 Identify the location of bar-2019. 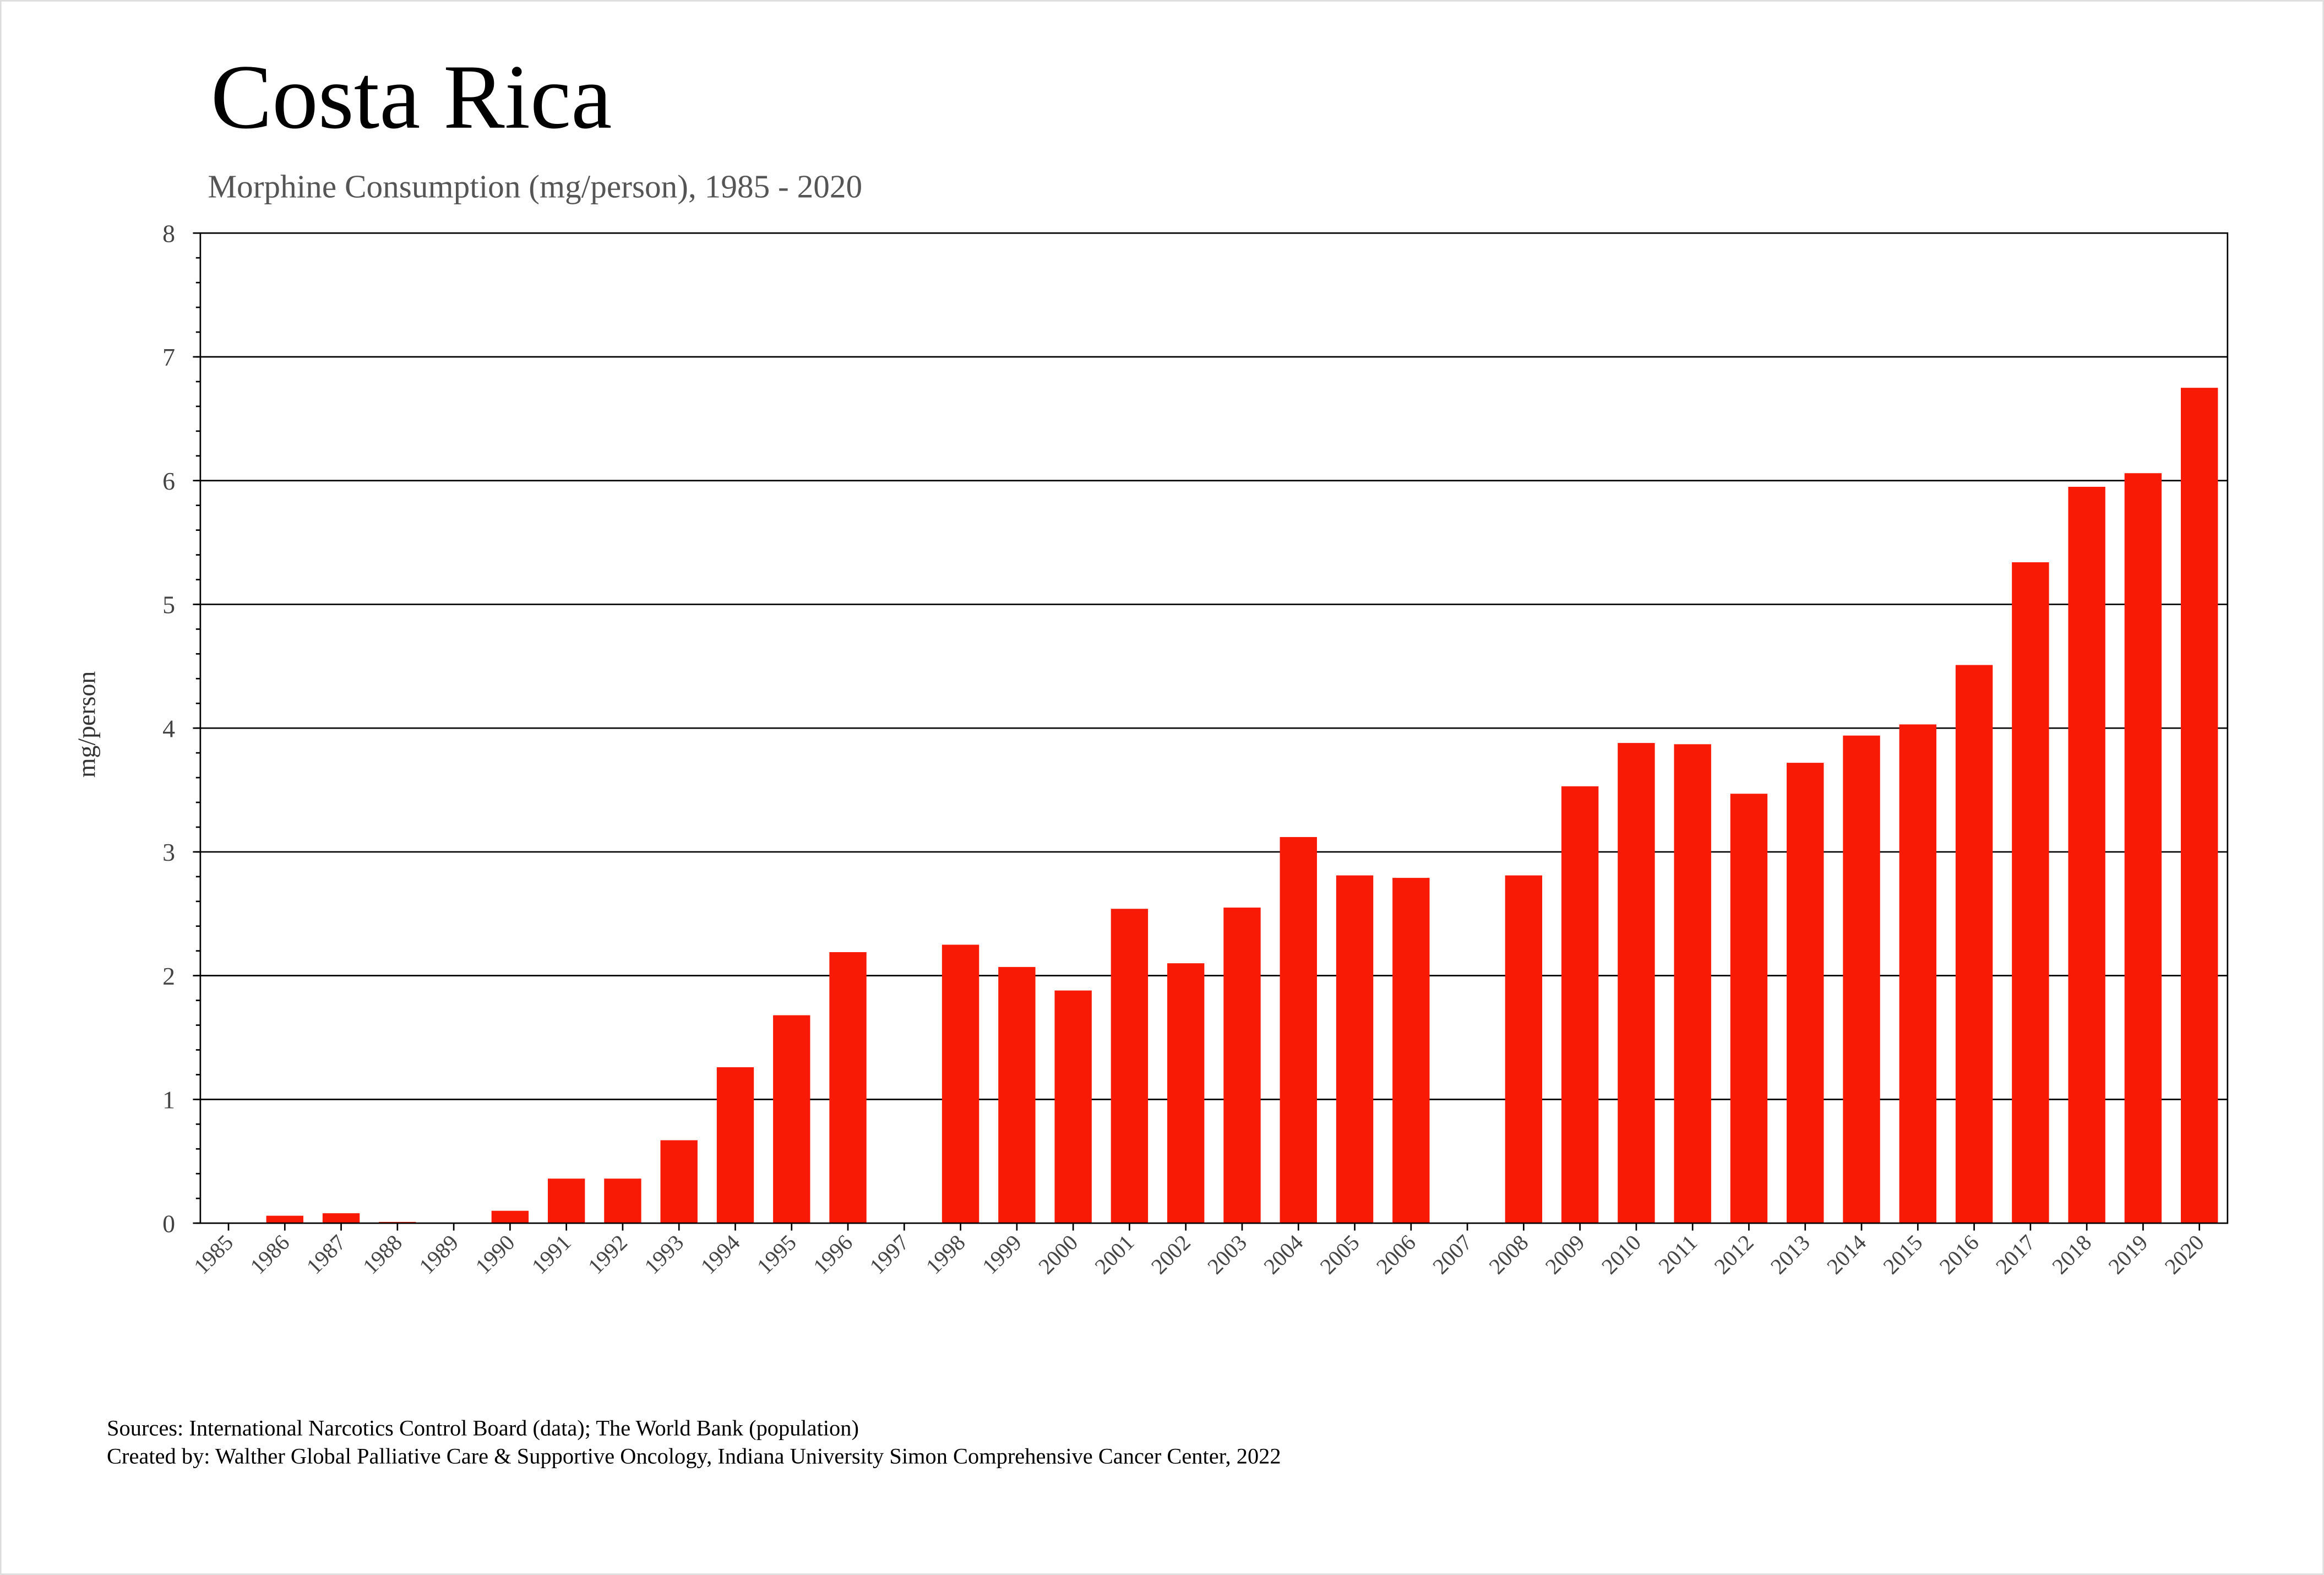
(2143, 848).